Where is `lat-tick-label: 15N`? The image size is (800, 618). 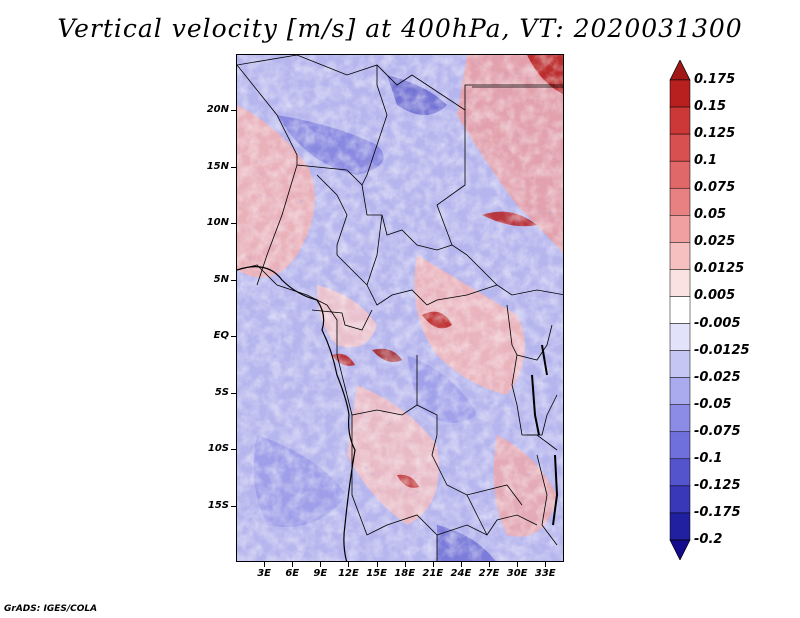
lat-tick-label: 15N is located at coordinates (217, 166).